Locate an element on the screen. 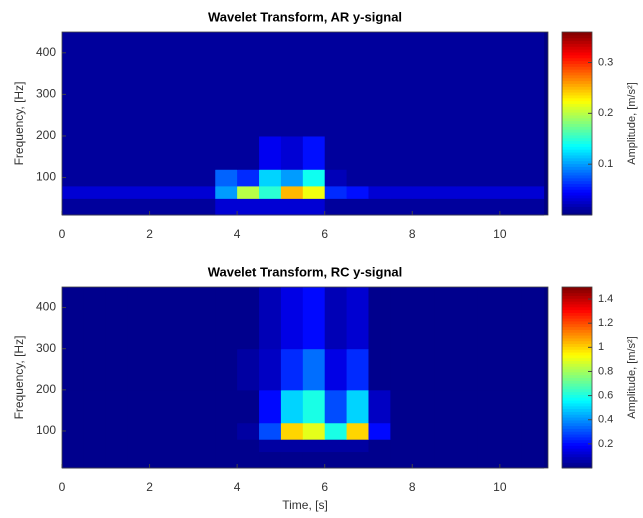  colorbar-tick-label: 0.3 is located at coordinates (605, 62).